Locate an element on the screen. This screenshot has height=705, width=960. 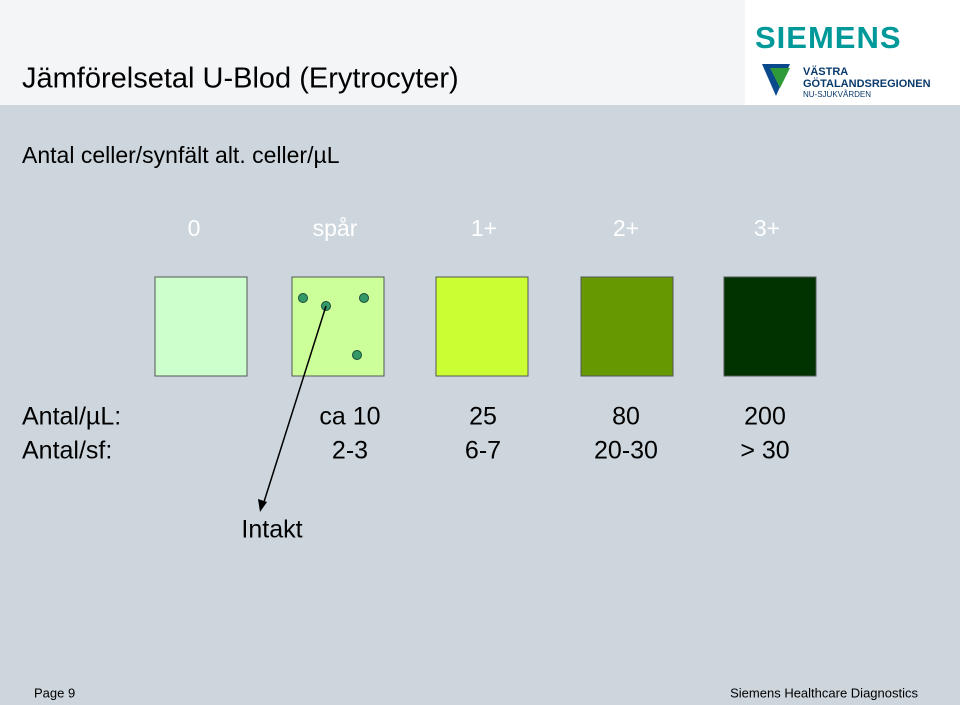
row-value: 25 is located at coordinates (483, 417).